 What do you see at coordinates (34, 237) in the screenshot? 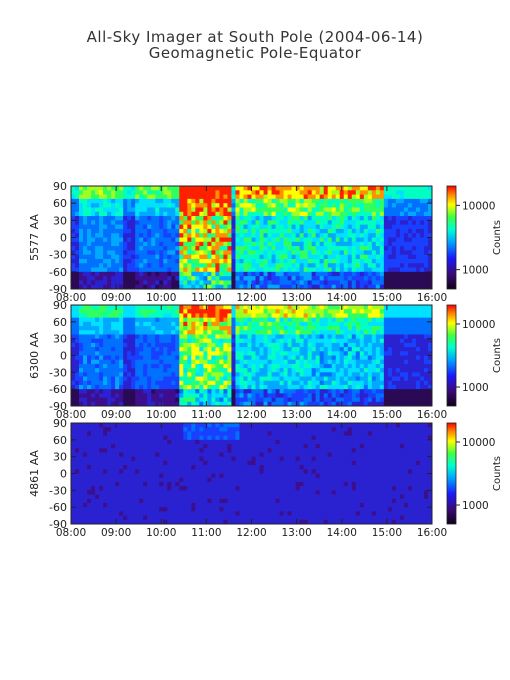
I see `y-axis-label: 5577 AA` at bounding box center [34, 237].